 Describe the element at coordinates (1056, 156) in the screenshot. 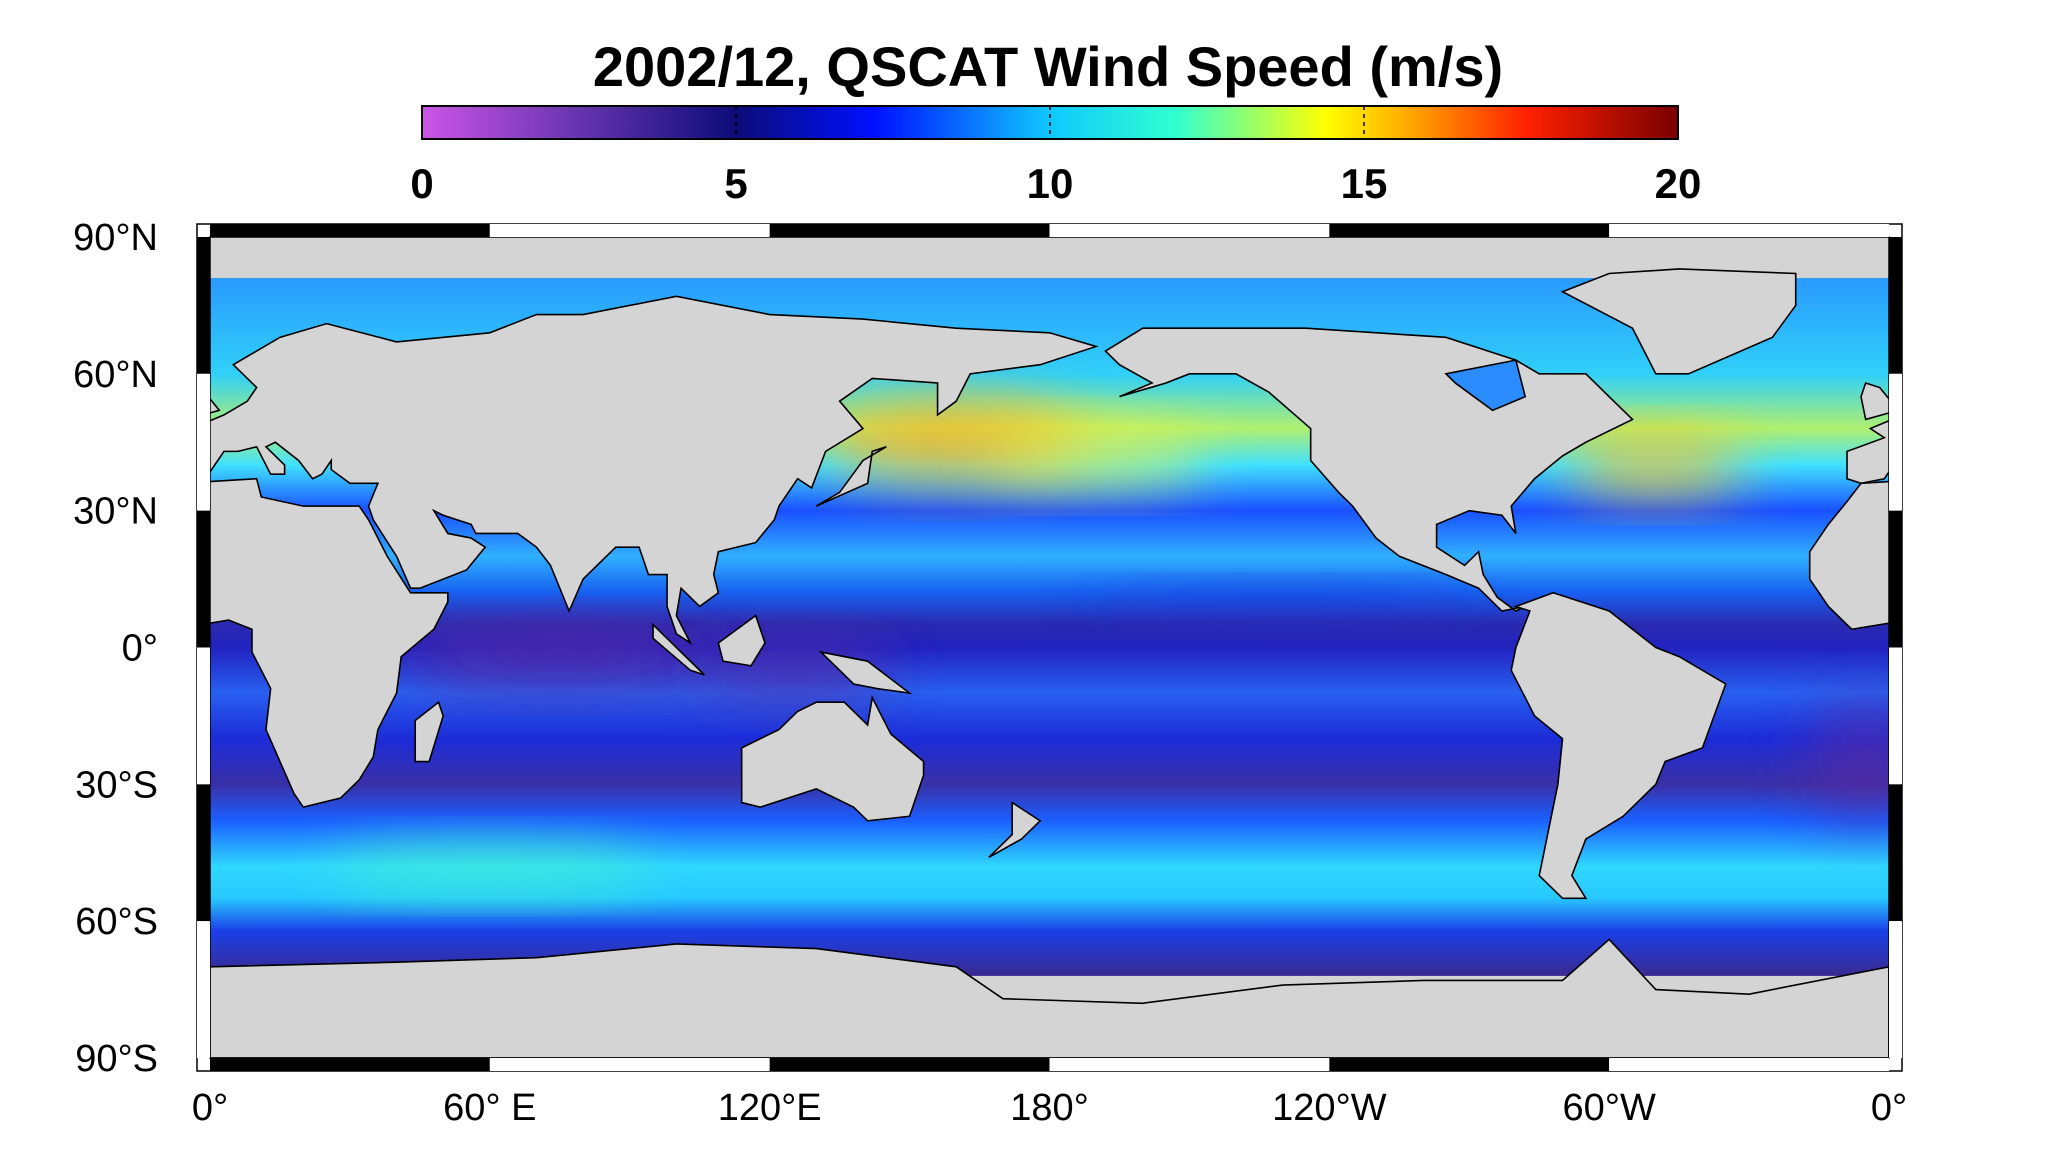

I see `colorbar: 0 5 10 15 20` at that location.